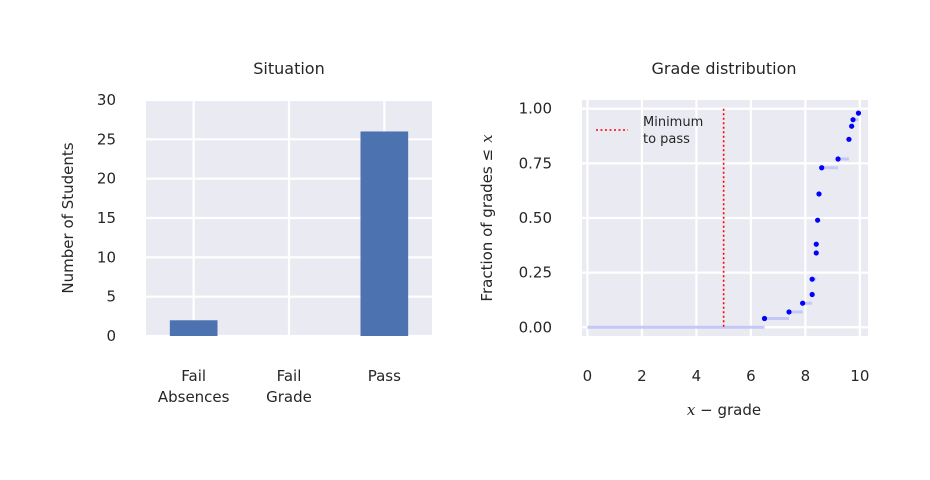 The width and height of the screenshot is (930, 480). What do you see at coordinates (649, 131) in the screenshot?
I see `chart2-legend: Minimum to pass` at bounding box center [649, 131].